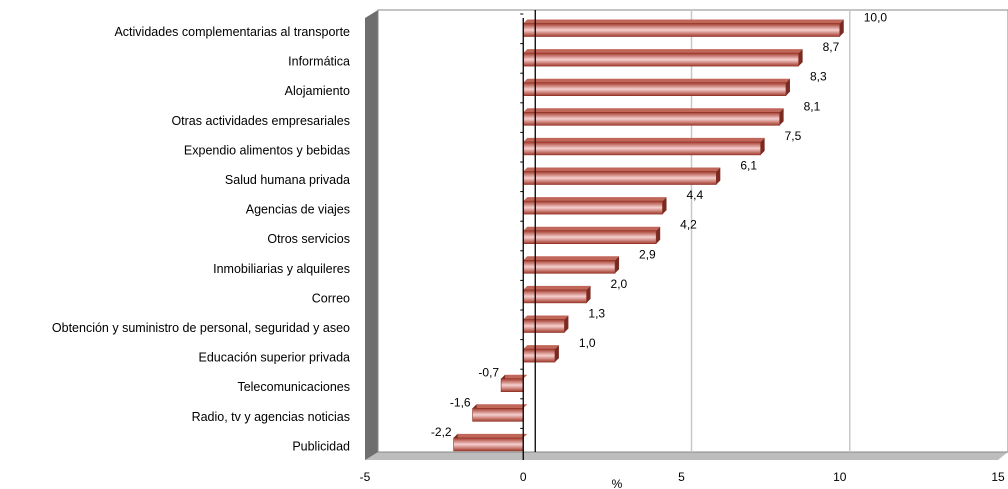 This screenshot has height=489, width=1008. I want to click on category-label-8: Inmobiliarias y alquileres, so click(281, 269).